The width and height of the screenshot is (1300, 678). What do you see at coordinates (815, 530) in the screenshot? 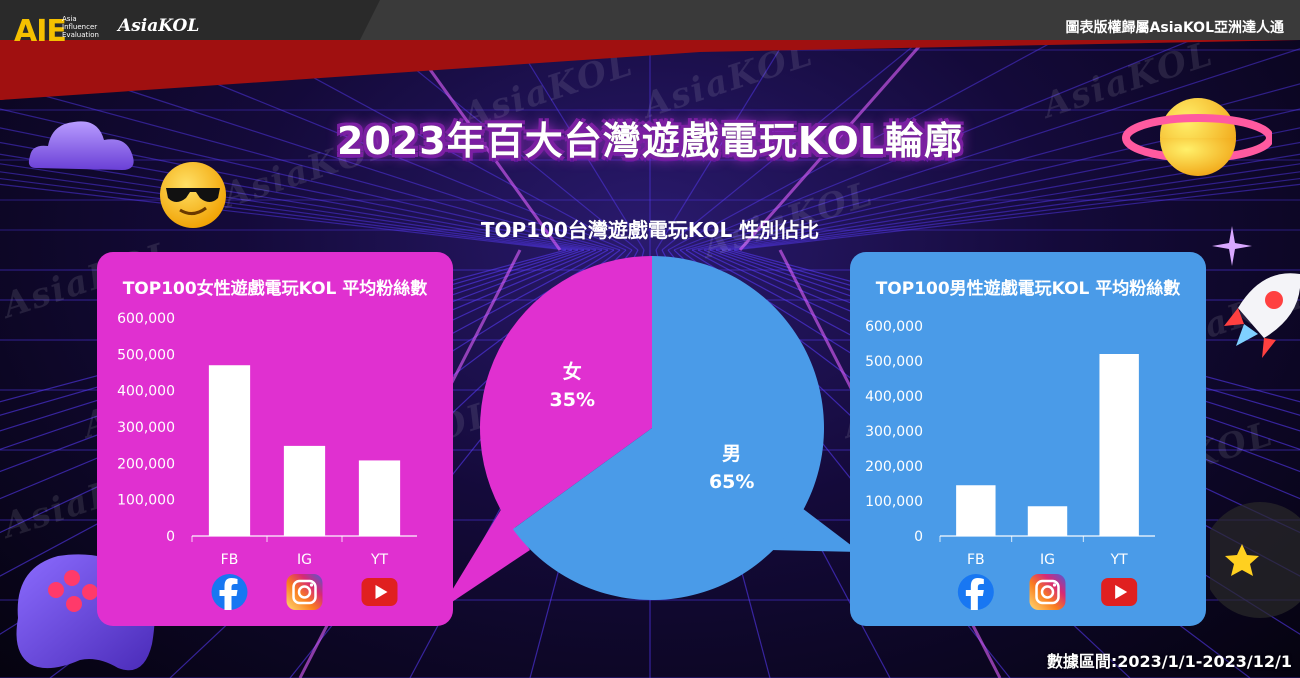
I see `male-callout-tail` at bounding box center [815, 530].